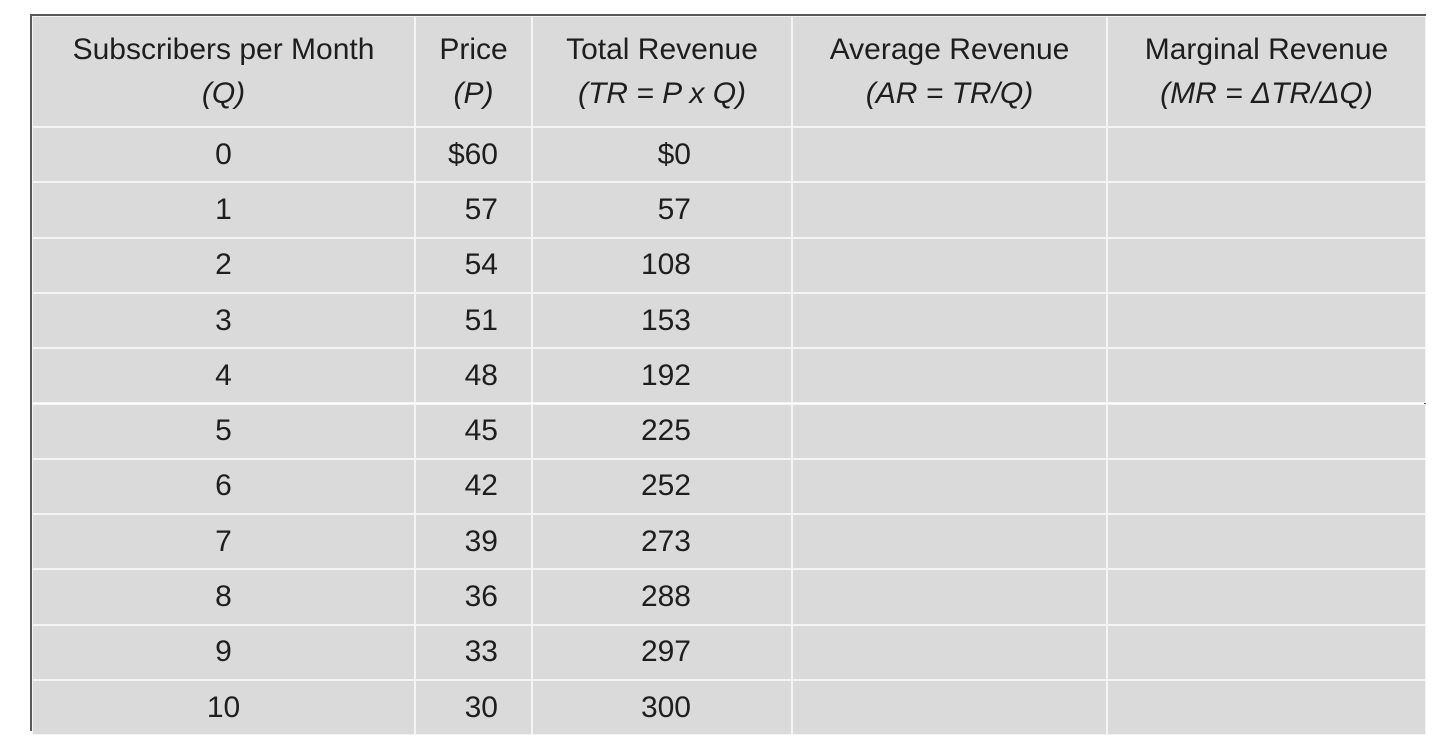 This screenshot has width=1440, height=747. What do you see at coordinates (665, 320) in the screenshot?
I see `cell-value: 153` at bounding box center [665, 320].